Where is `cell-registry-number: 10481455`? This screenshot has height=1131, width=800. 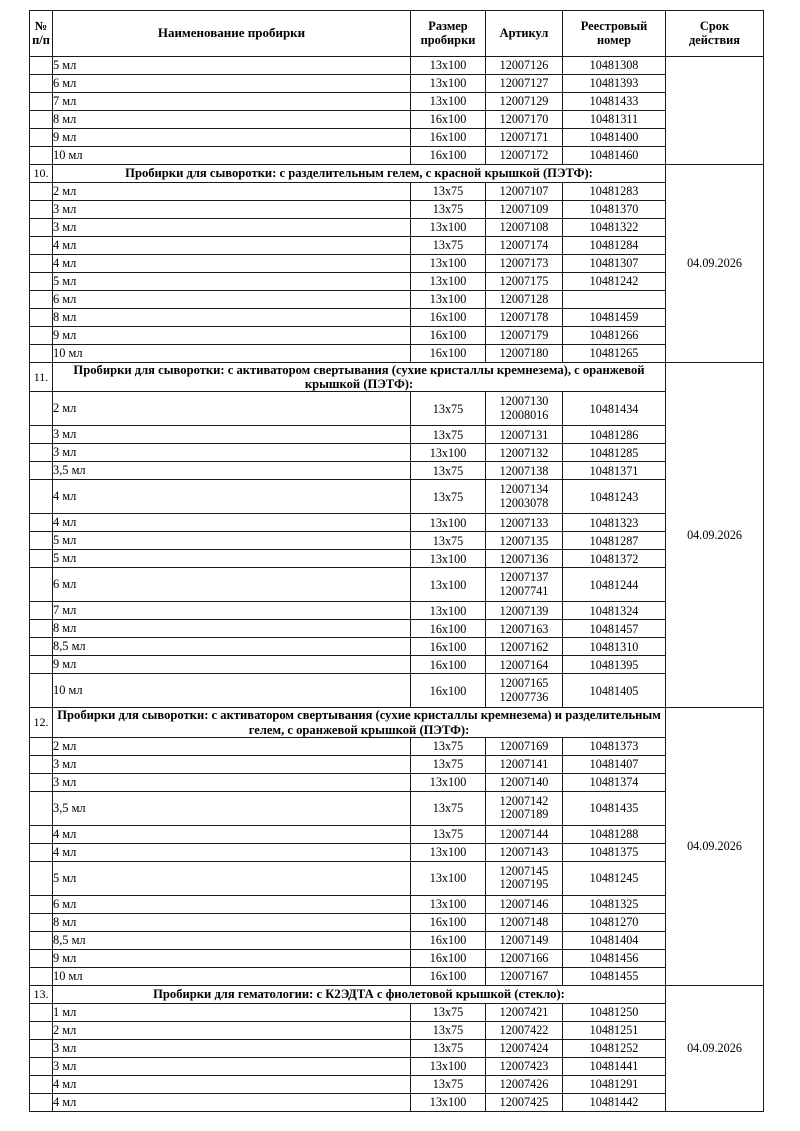
cell-registry-number: 10481455 is located at coordinates (614, 976).